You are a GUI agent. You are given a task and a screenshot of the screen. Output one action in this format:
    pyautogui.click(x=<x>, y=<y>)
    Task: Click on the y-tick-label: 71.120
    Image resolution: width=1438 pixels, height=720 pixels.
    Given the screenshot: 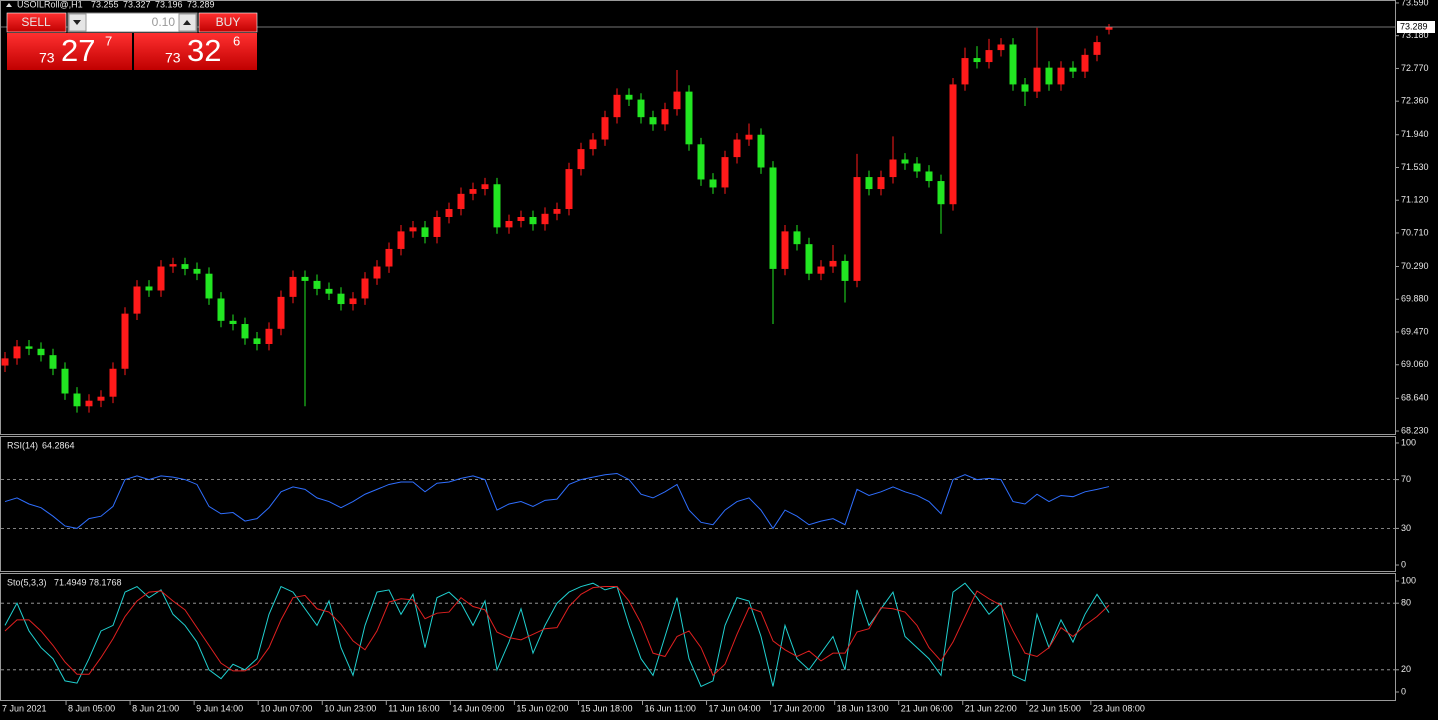 What is the action you would take?
    pyautogui.click(x=1415, y=200)
    